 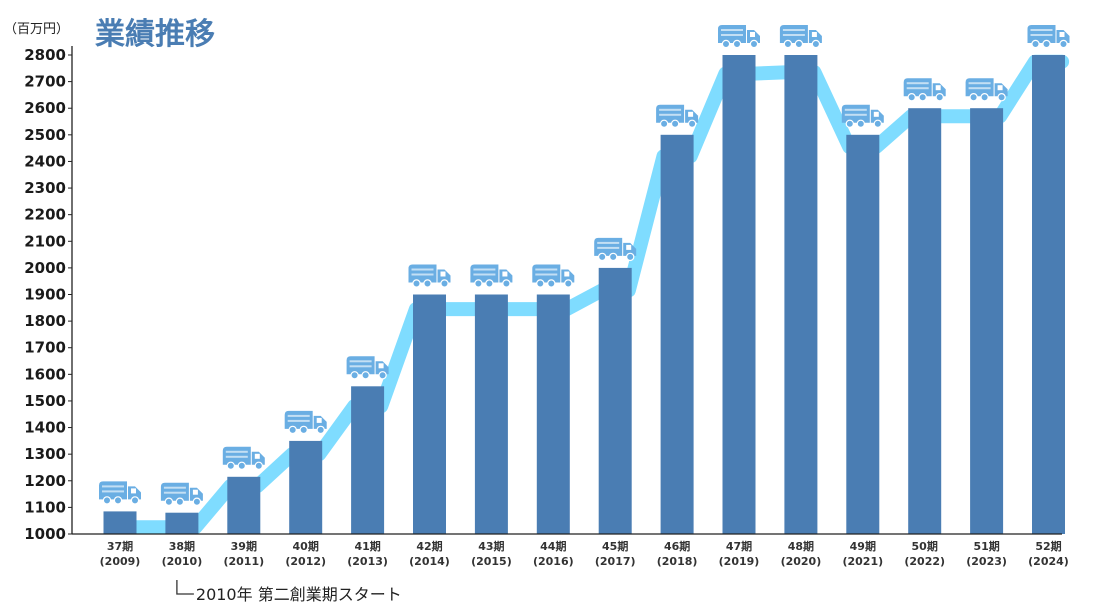 I want to click on x-tick-label-year: (2013), so click(x=367, y=561).